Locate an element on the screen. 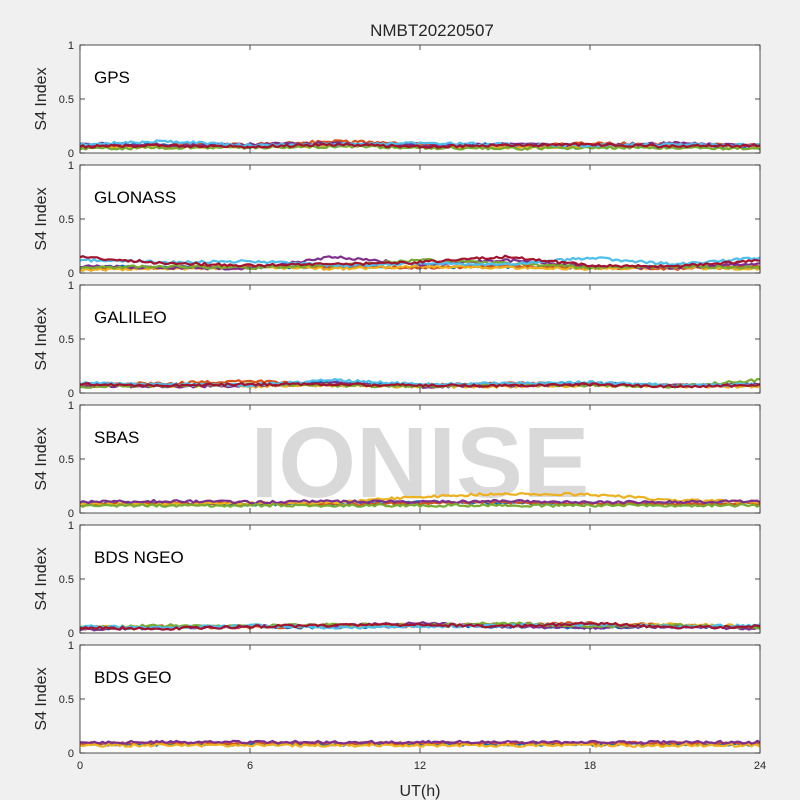 Image resolution: width=800 pixels, height=800 pixels. panel-label: GLONASS is located at coordinates (135, 197).